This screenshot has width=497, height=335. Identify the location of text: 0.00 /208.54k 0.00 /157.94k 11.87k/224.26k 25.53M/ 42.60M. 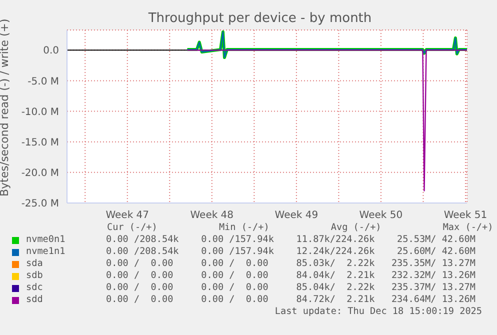
(291, 240).